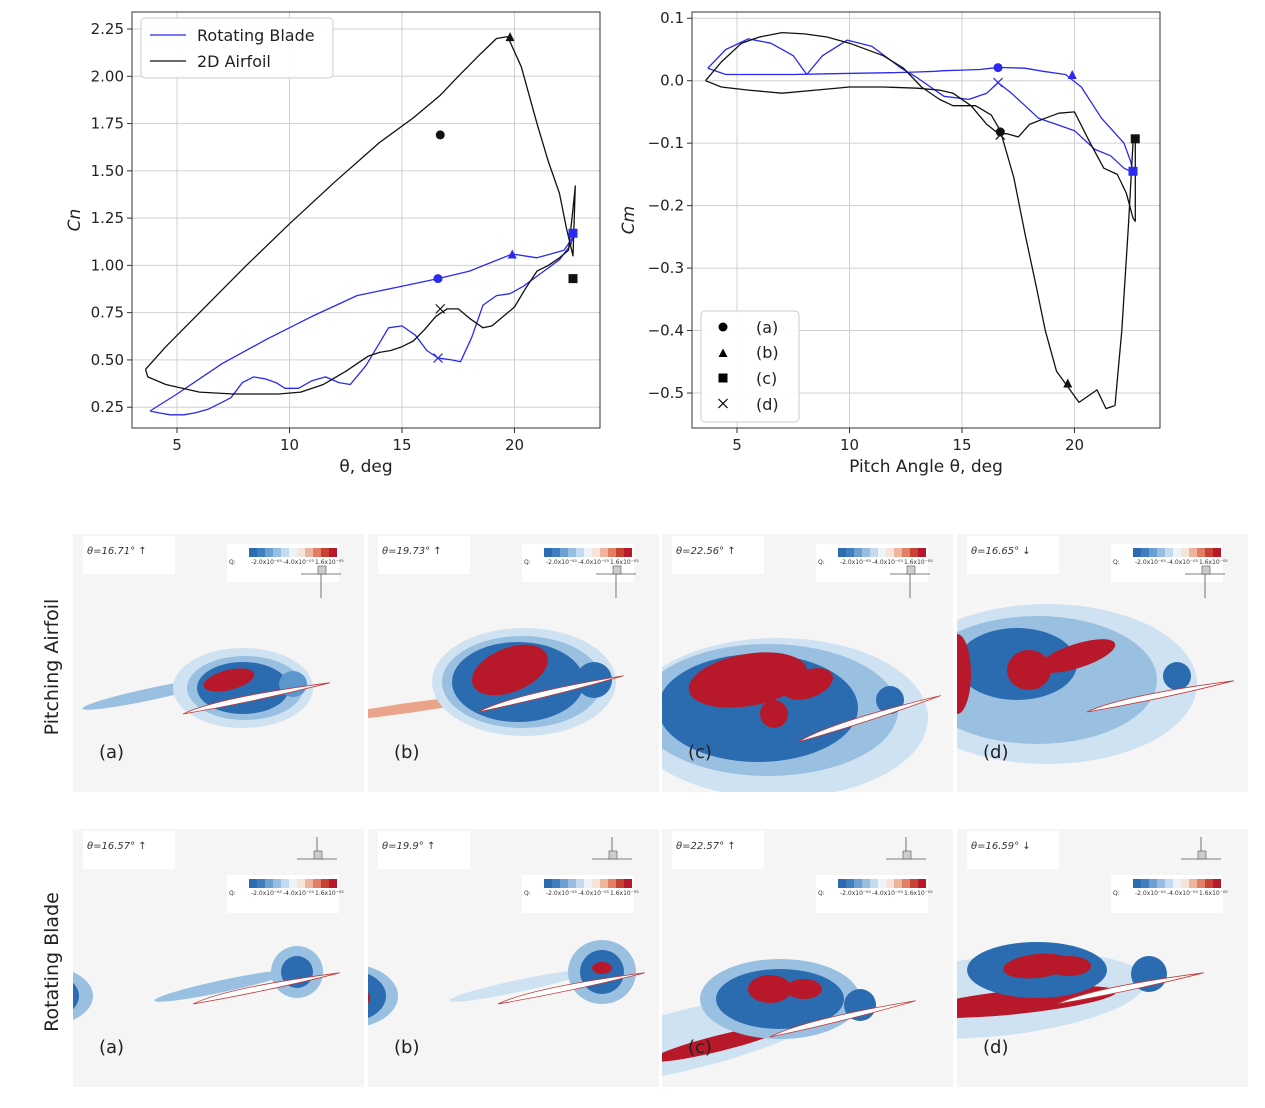 Image resolution: width=1265 pixels, height=1108 pixels. What do you see at coordinates (723, 378) in the screenshot?
I see `cm-legend-square-marker` at bounding box center [723, 378].